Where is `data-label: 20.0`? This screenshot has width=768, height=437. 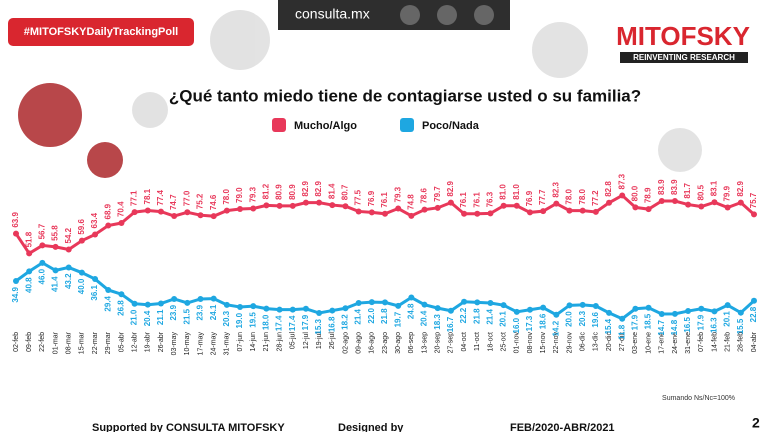
data-label: 20.0 is located at coordinates (569, 319).